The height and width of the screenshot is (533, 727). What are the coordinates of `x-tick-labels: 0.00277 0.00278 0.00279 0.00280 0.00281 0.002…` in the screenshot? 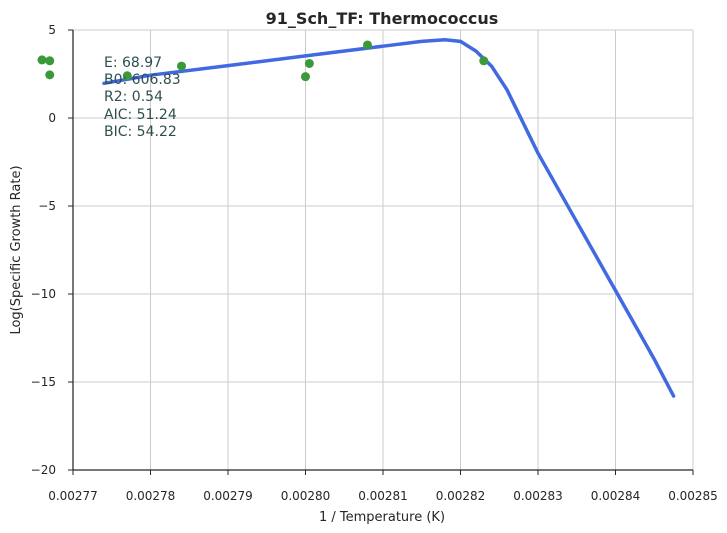 It's located at (383, 486).